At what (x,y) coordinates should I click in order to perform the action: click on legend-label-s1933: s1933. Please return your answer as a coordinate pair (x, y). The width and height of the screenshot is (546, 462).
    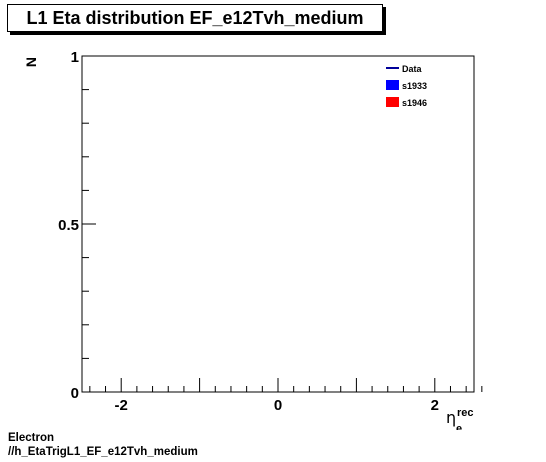
    Looking at the image, I should click on (414, 86).